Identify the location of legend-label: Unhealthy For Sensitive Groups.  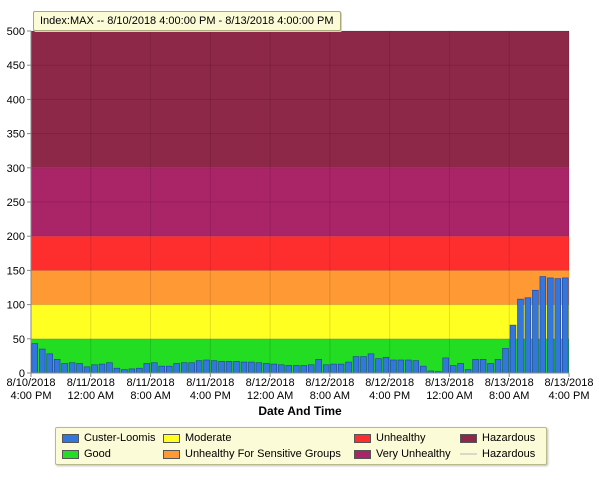
(263, 454).